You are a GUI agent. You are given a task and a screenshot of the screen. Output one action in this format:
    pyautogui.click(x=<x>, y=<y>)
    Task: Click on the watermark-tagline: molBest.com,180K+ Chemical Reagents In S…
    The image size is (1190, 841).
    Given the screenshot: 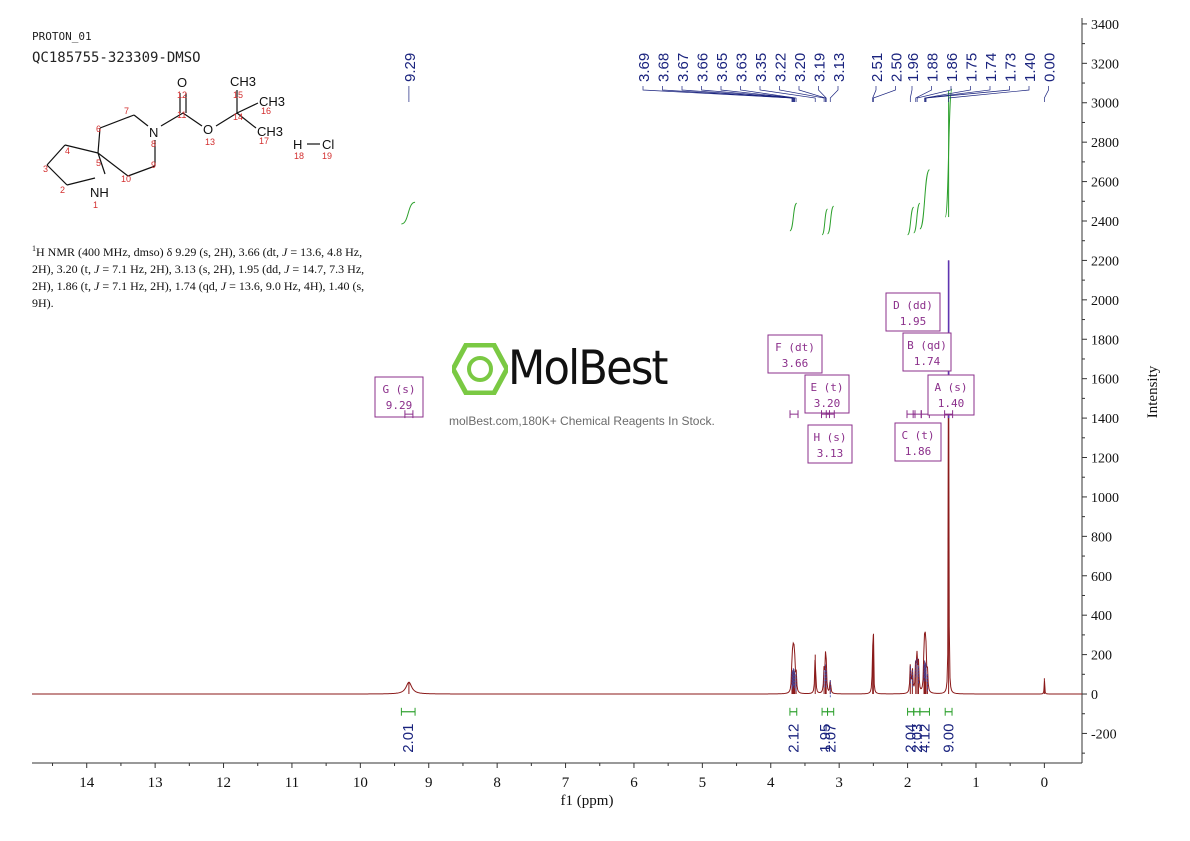 What is the action you would take?
    pyautogui.click(x=582, y=421)
    